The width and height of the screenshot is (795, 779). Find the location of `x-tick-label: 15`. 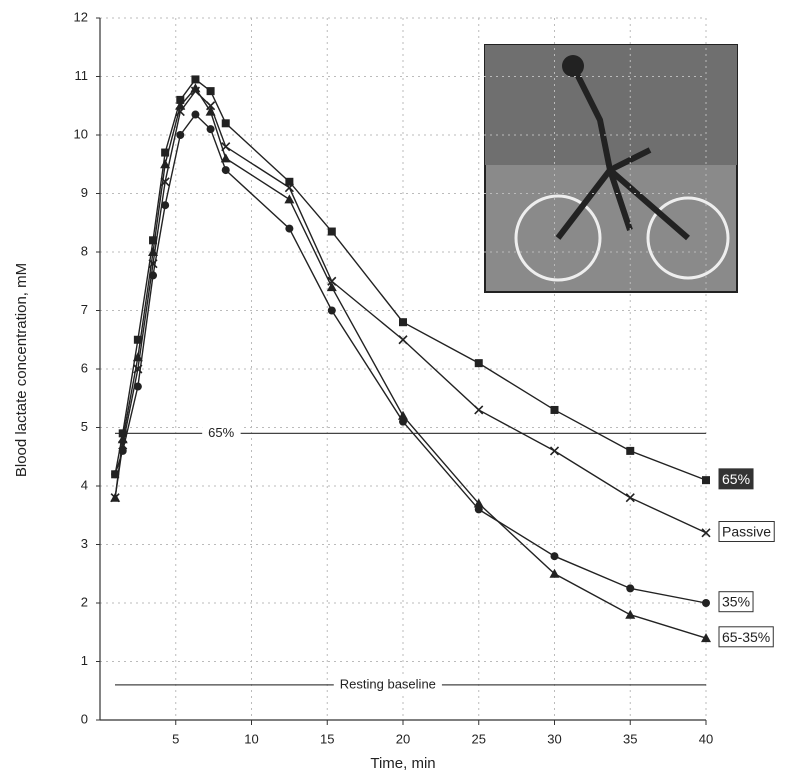

x-tick-label: 15 is located at coordinates (327, 738).